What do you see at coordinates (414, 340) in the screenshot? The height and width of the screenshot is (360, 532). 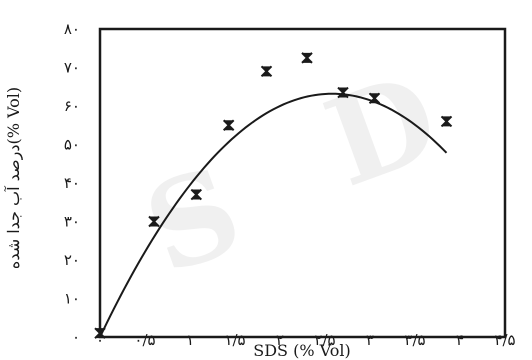 I see `x-tick-label: ۳/۵` at bounding box center [414, 340].